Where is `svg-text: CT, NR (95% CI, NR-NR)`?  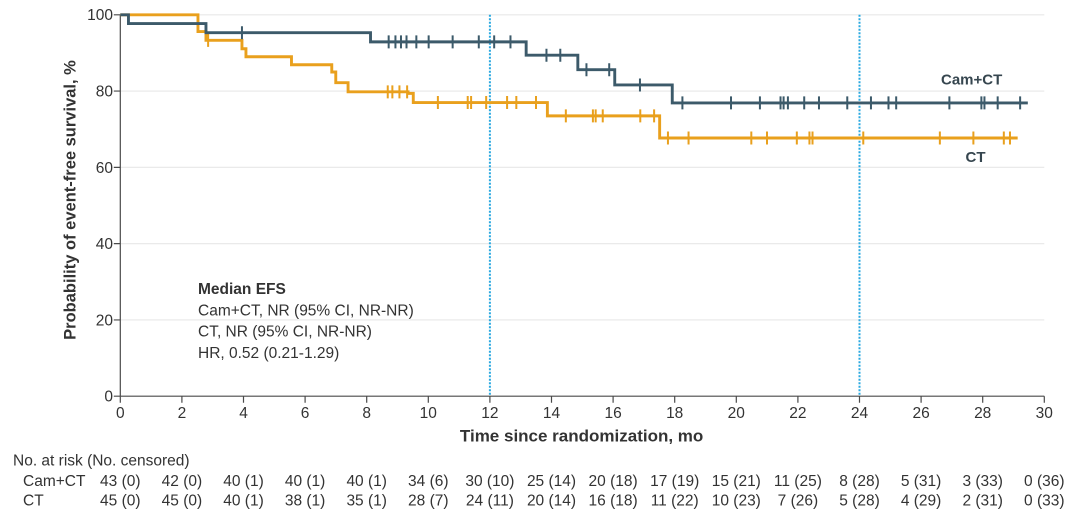
svg-text: CT, NR (95% CI, NR-NR) is located at coordinates (285, 332).